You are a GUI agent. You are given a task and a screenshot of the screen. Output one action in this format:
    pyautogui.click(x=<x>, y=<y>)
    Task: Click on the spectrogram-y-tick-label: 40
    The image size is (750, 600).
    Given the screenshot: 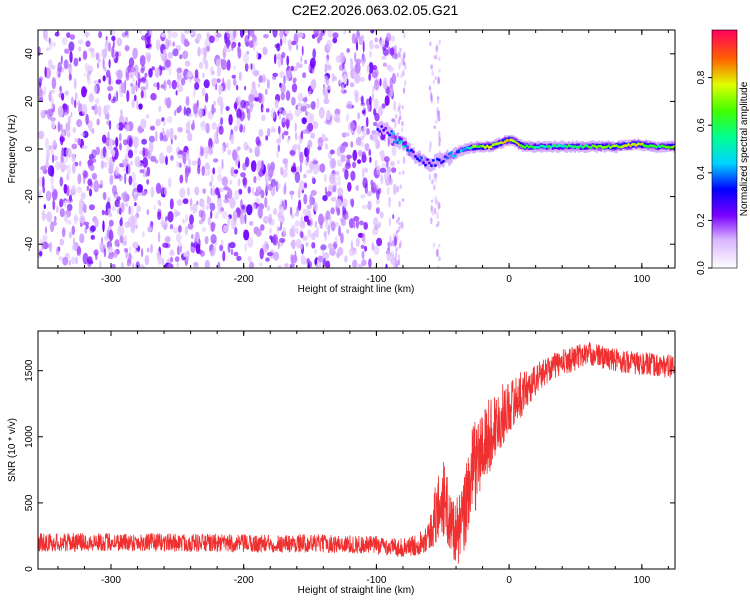 What is the action you would take?
    pyautogui.click(x=29, y=54)
    